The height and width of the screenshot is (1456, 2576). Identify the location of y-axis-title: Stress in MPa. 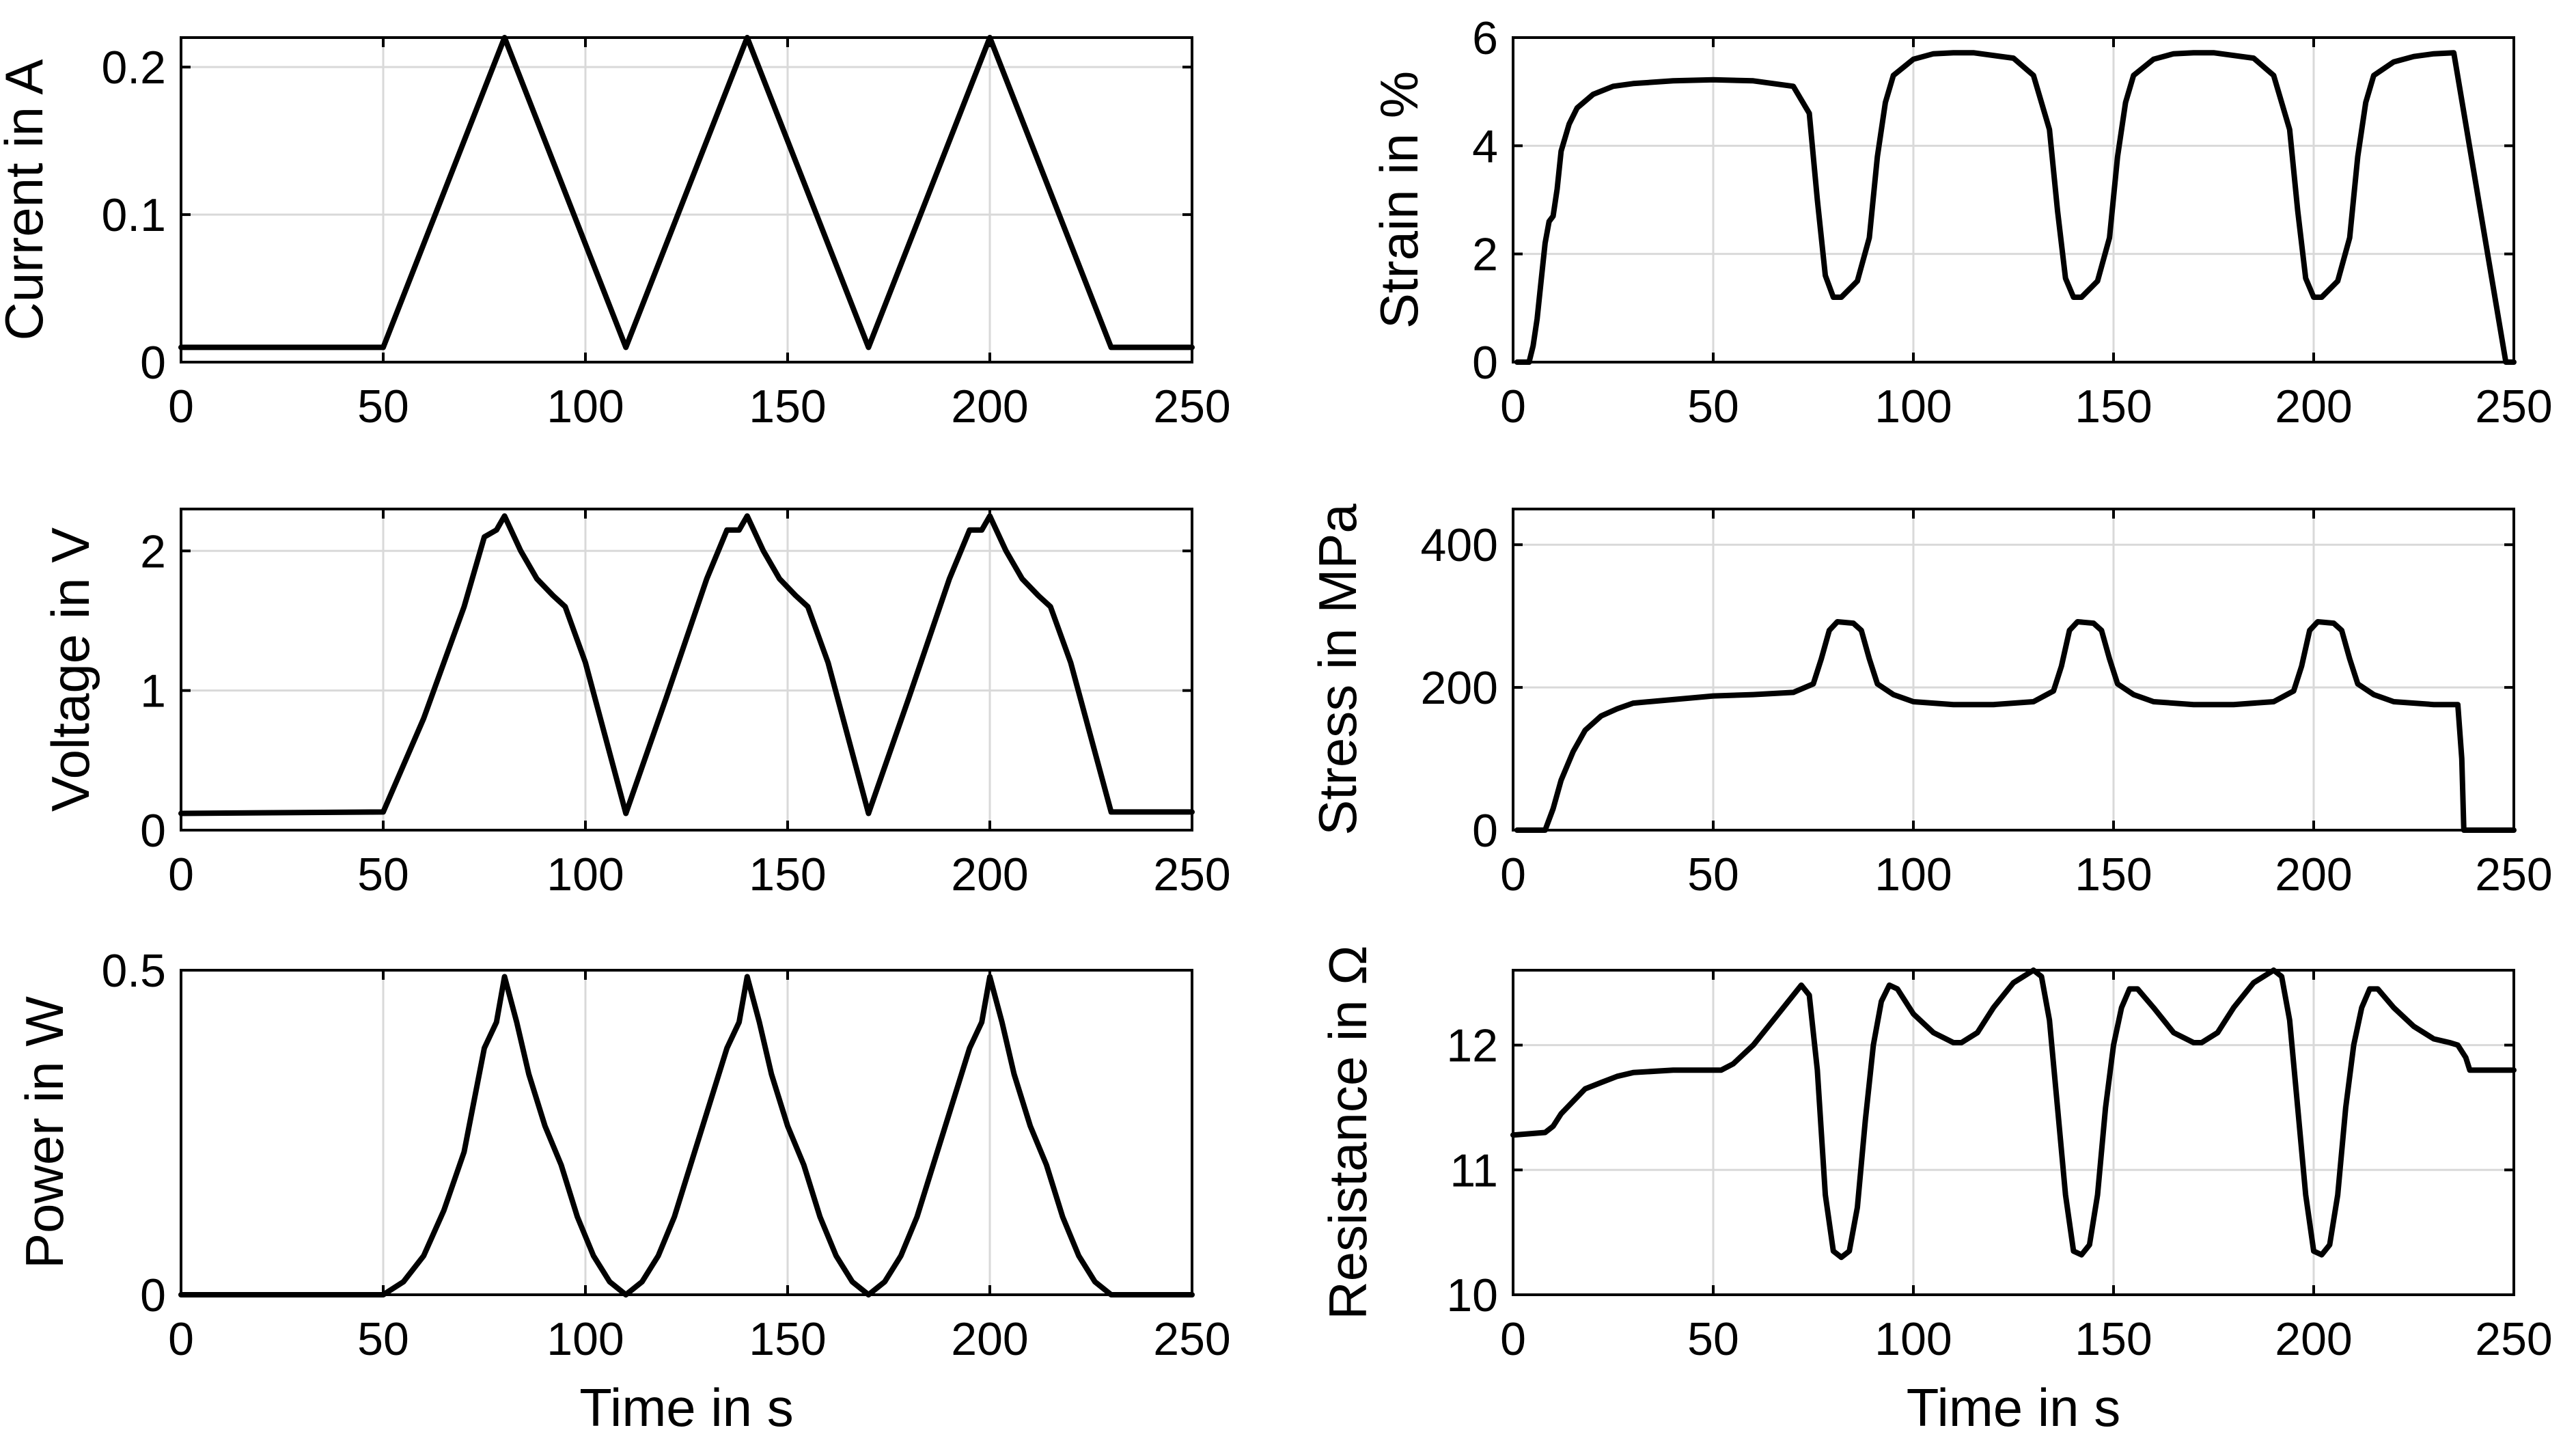
(1337, 670).